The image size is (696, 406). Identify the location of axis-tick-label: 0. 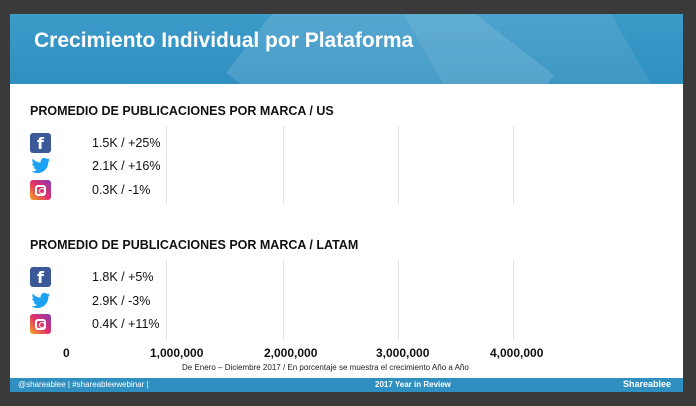
(66, 353).